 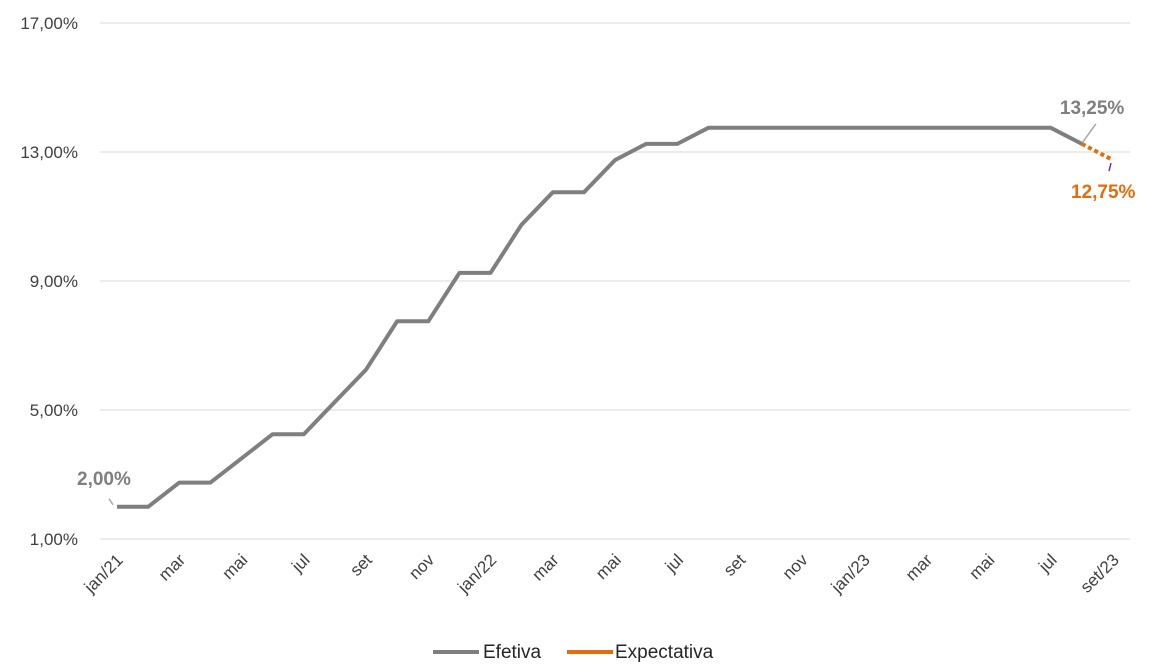 I want to click on y-axis-tick-labels: 1,00% 5,00% 9,00% 13,00% 17,00%, so click(x=49, y=281).